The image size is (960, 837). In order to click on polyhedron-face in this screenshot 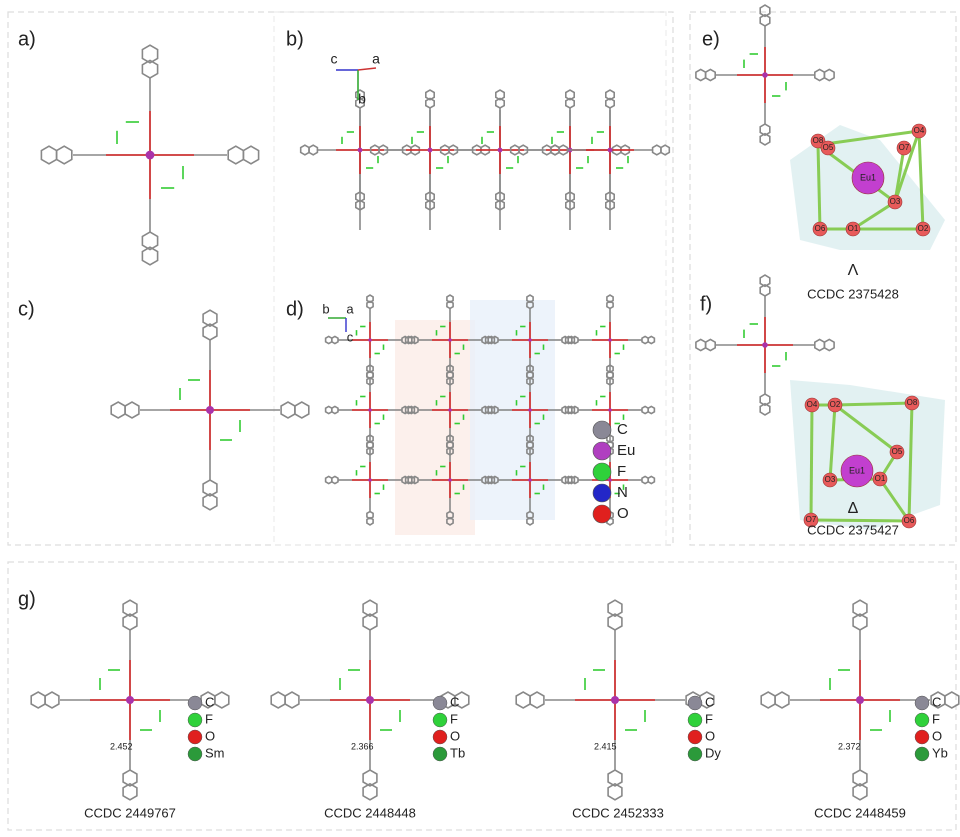, I will do `click(867, 455)`.